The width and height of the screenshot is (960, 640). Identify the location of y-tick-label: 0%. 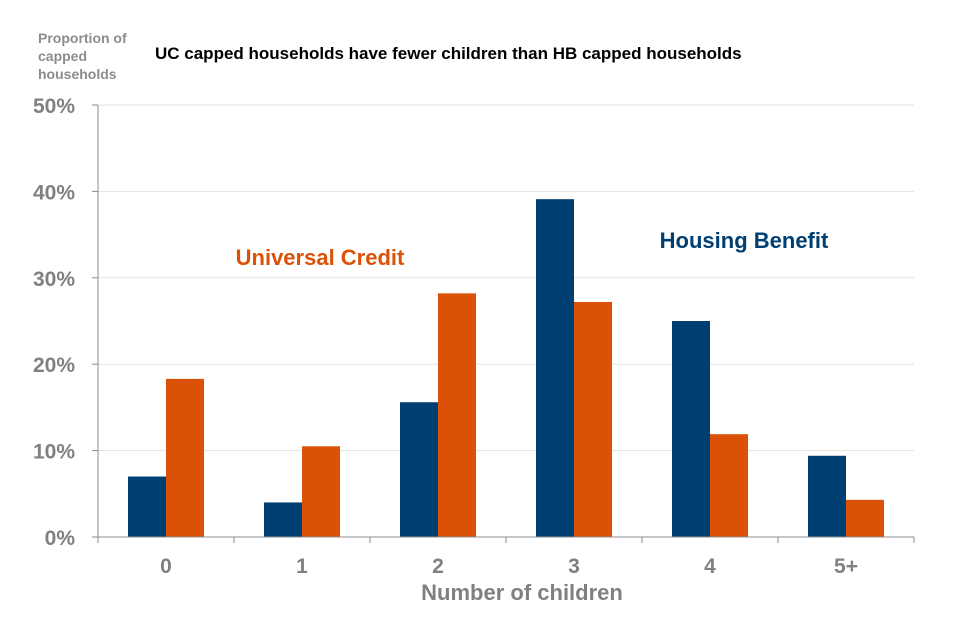
(60, 538).